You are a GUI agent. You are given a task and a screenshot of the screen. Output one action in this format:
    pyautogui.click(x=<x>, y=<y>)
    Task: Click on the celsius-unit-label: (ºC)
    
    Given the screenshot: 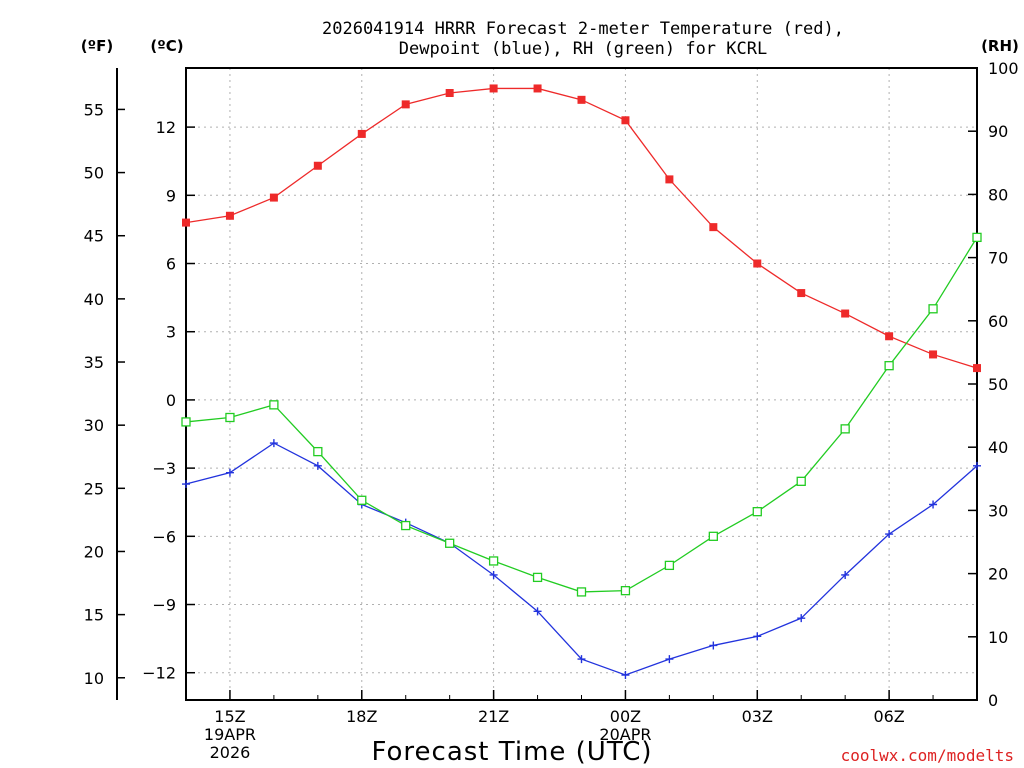 What is the action you would take?
    pyautogui.click(x=166, y=46)
    